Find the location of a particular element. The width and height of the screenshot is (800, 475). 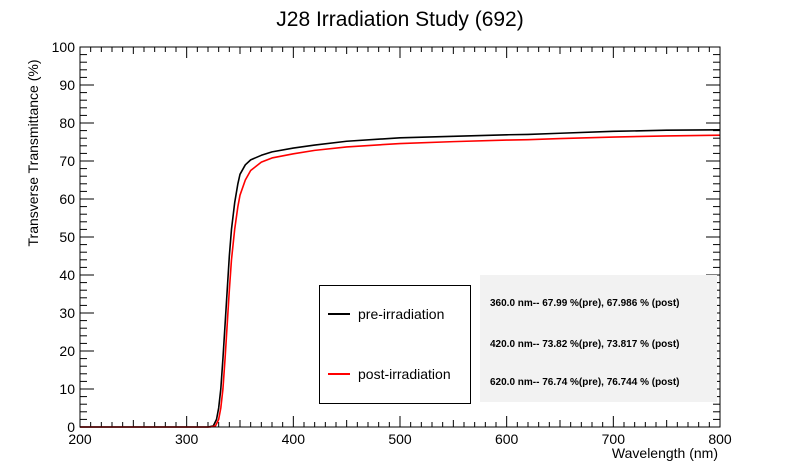

annotation-360: 360.0 nm-- 67.99 %(pre), 67.986 % (post) is located at coordinates (585, 303).